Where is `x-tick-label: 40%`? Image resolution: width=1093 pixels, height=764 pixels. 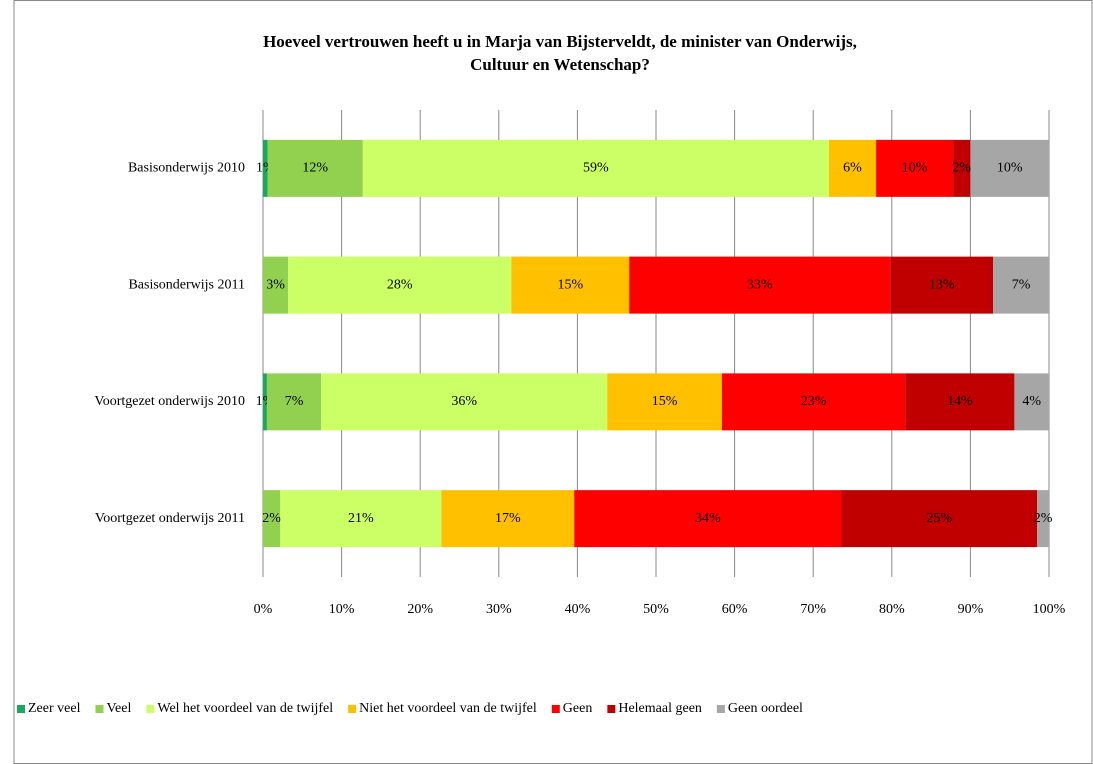 x-tick-label: 40% is located at coordinates (578, 609).